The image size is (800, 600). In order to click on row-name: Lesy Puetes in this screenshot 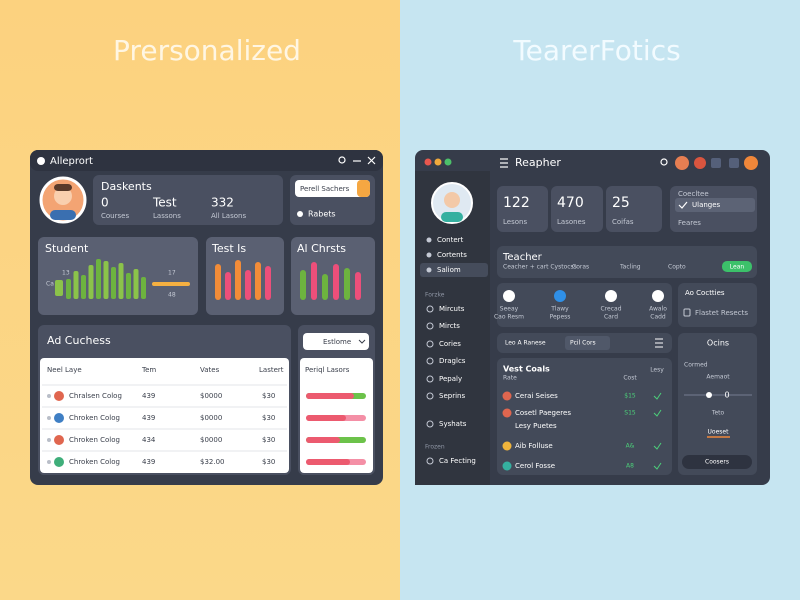, I will do `click(536, 426)`.